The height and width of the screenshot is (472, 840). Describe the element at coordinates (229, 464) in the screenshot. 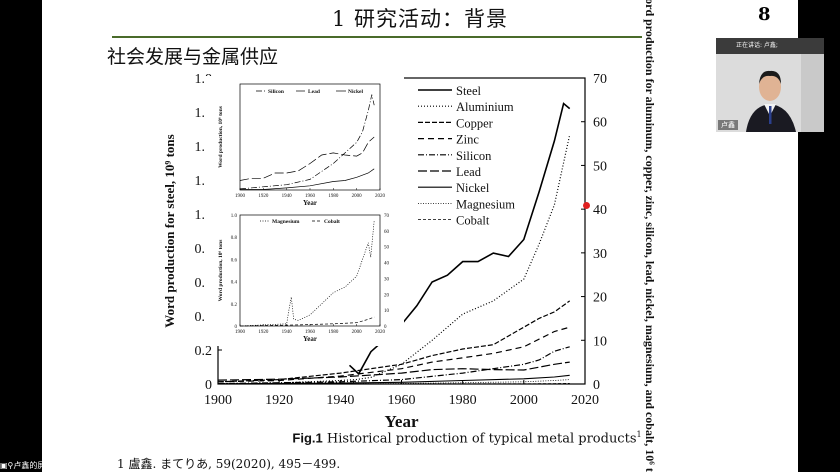

I see `footnote: 1 盧鑫. まてりあ, 59(2020), 495－499.` at that location.